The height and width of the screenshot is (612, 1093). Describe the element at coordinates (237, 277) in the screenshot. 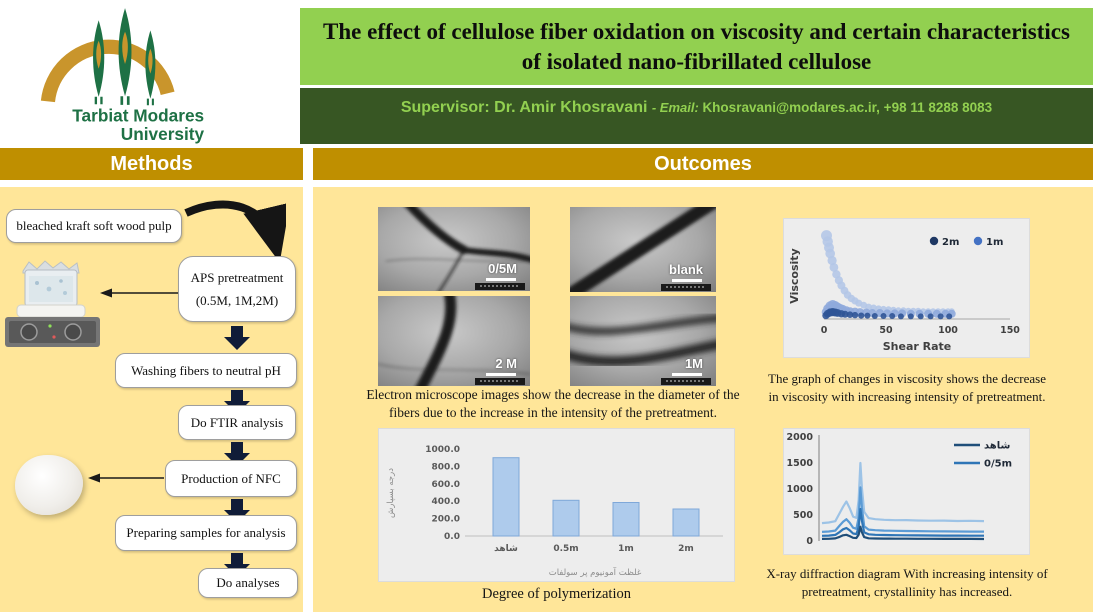

I see `flow-step-aps-line1: APS pretreatment` at that location.